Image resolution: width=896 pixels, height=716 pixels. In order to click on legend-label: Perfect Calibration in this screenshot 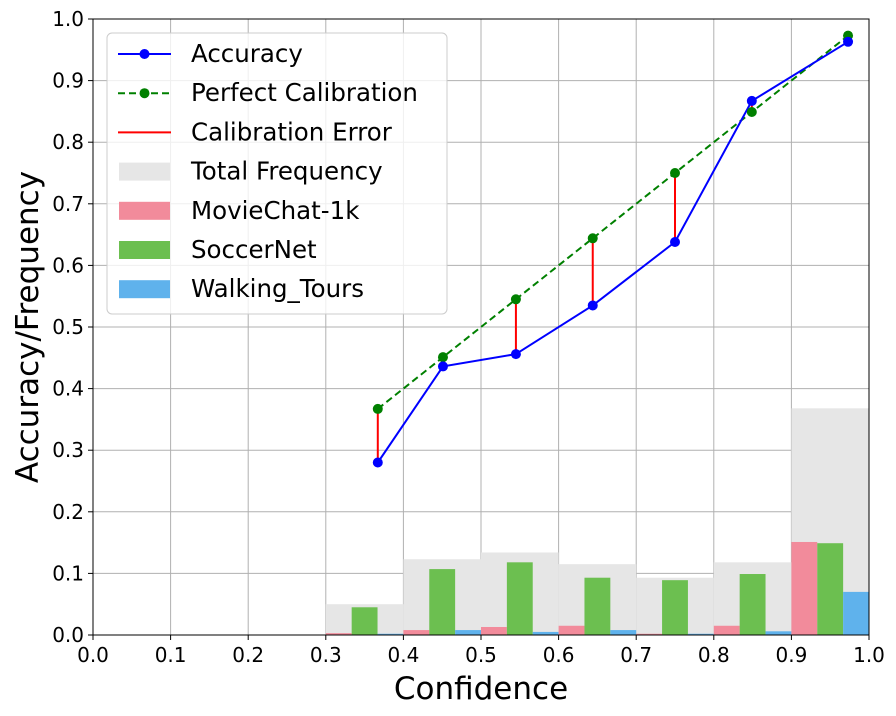, I will do `click(304, 92)`.